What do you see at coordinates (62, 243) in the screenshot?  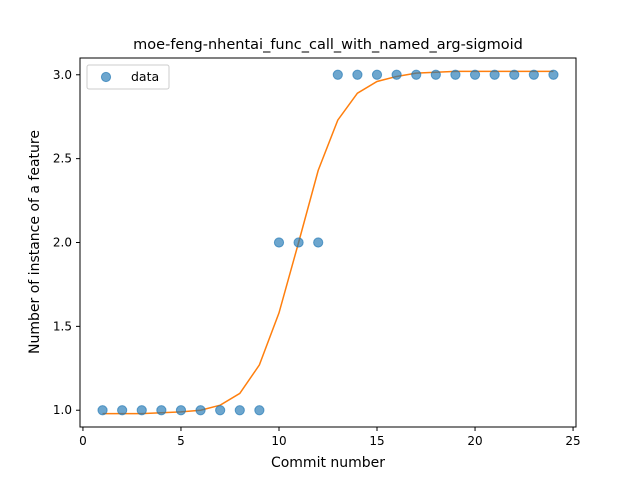 I see `y-tick-label: 2.0` at bounding box center [62, 243].